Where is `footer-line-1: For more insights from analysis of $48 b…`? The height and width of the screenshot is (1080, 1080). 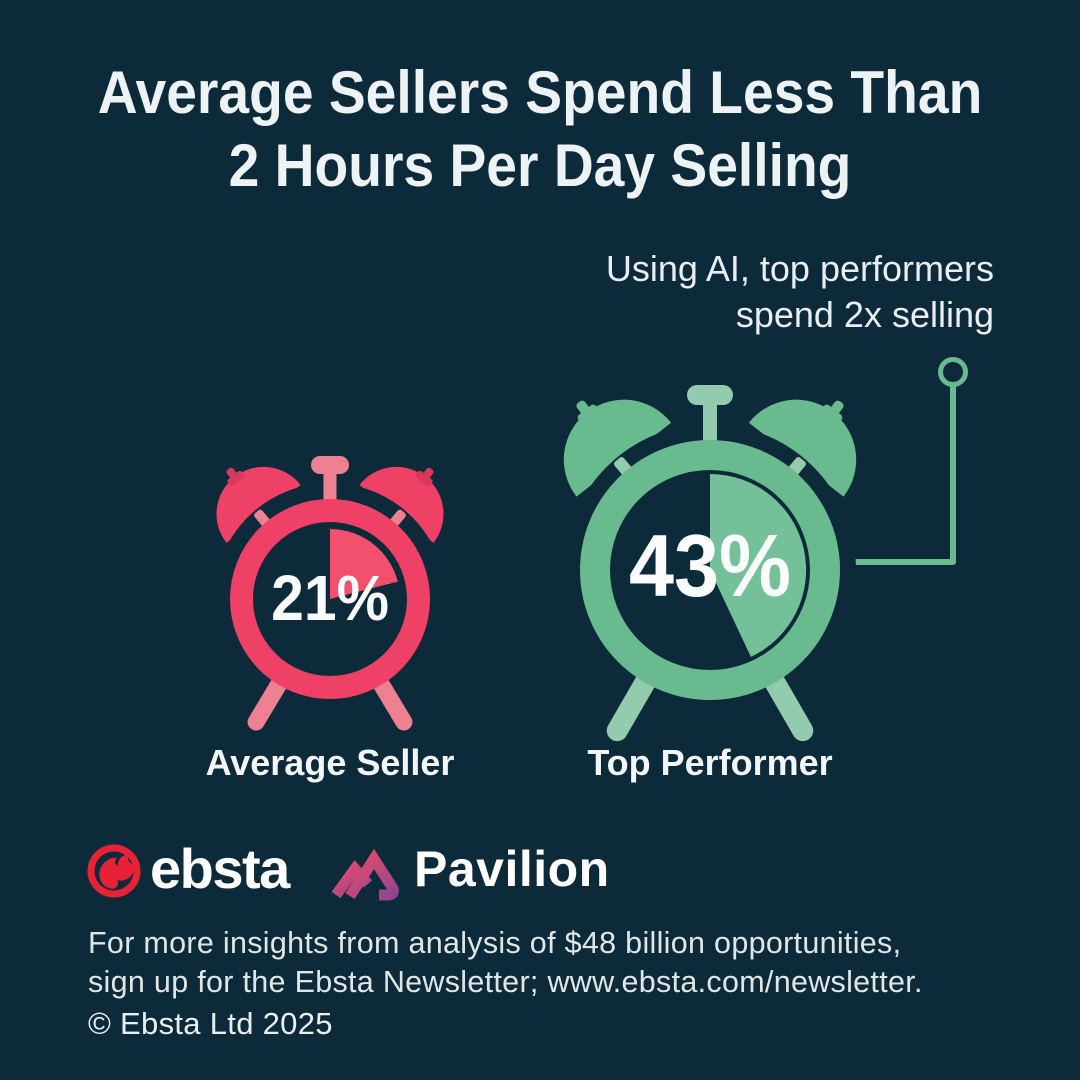 footer-line-1: For more insights from analysis of $48 b… is located at coordinates (495, 943).